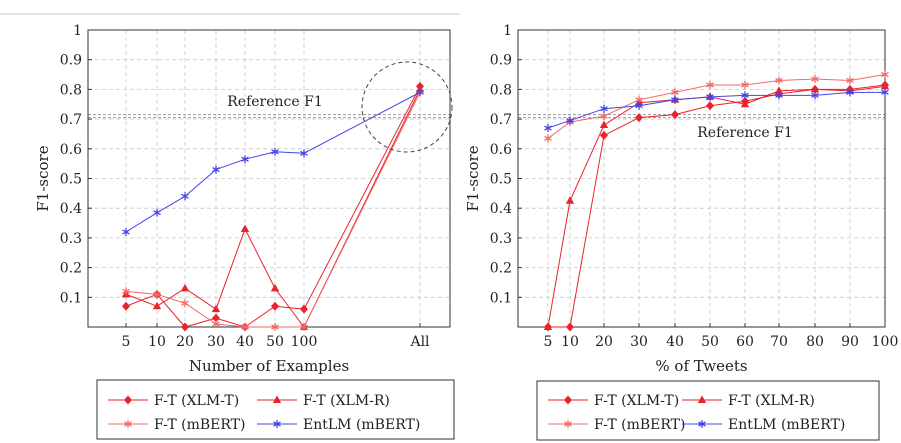 This screenshot has width=901, height=443. I want to click on y-tick-label: 0.9, so click(71, 61).